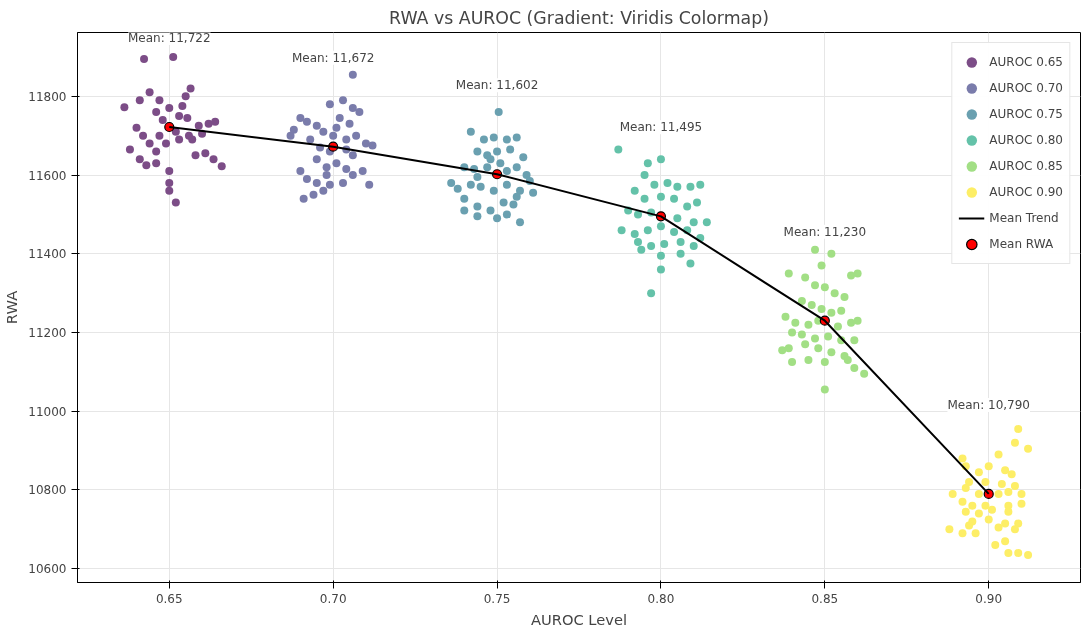  What do you see at coordinates (988, 404) in the screenshot?
I see `annotation: Mean: 10,790` at bounding box center [988, 404].